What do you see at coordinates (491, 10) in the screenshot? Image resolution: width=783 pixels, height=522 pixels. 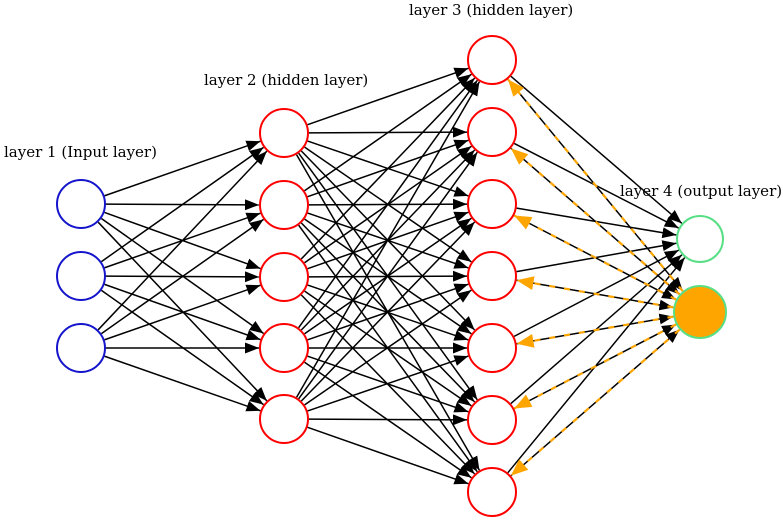 I see `layer3-hidden-label: layer 3 (hidden layer)` at bounding box center [491, 10].